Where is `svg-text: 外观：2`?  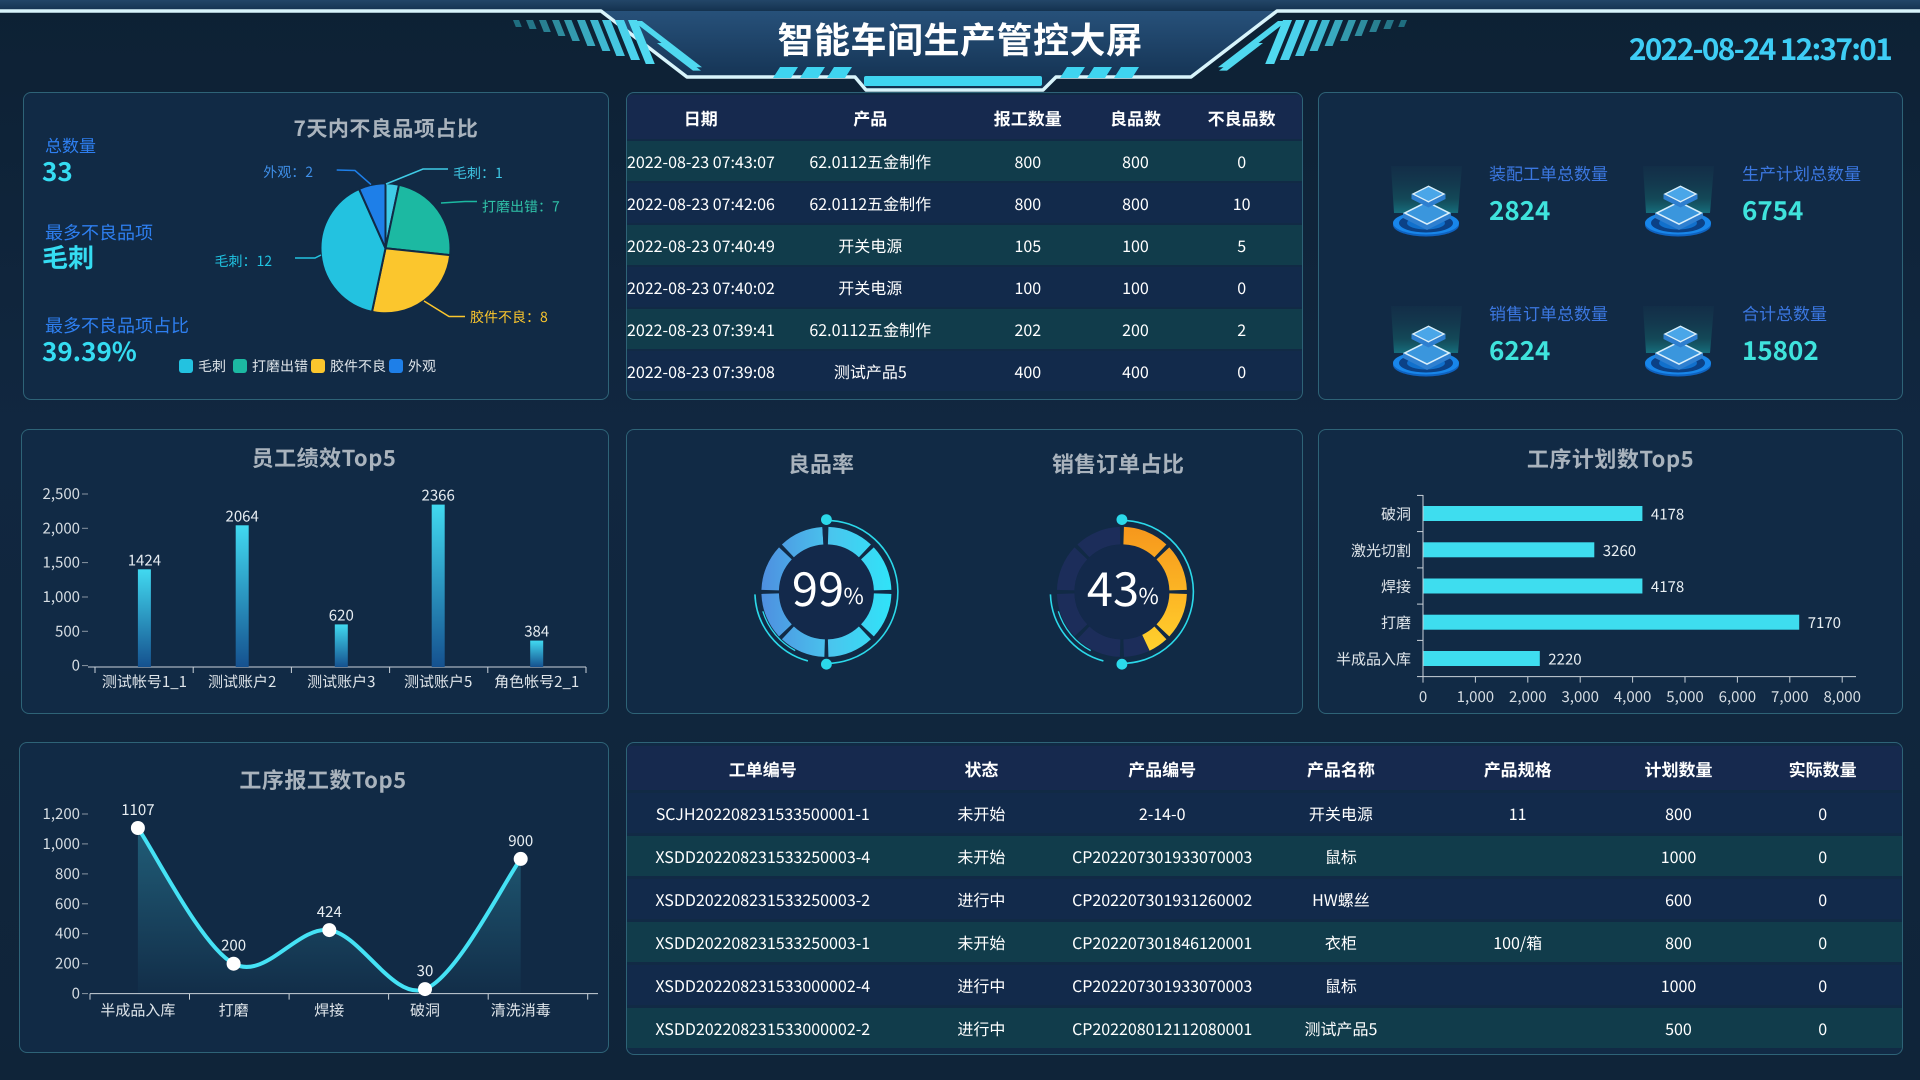
svg-text: 外观：2 is located at coordinates (288, 172).